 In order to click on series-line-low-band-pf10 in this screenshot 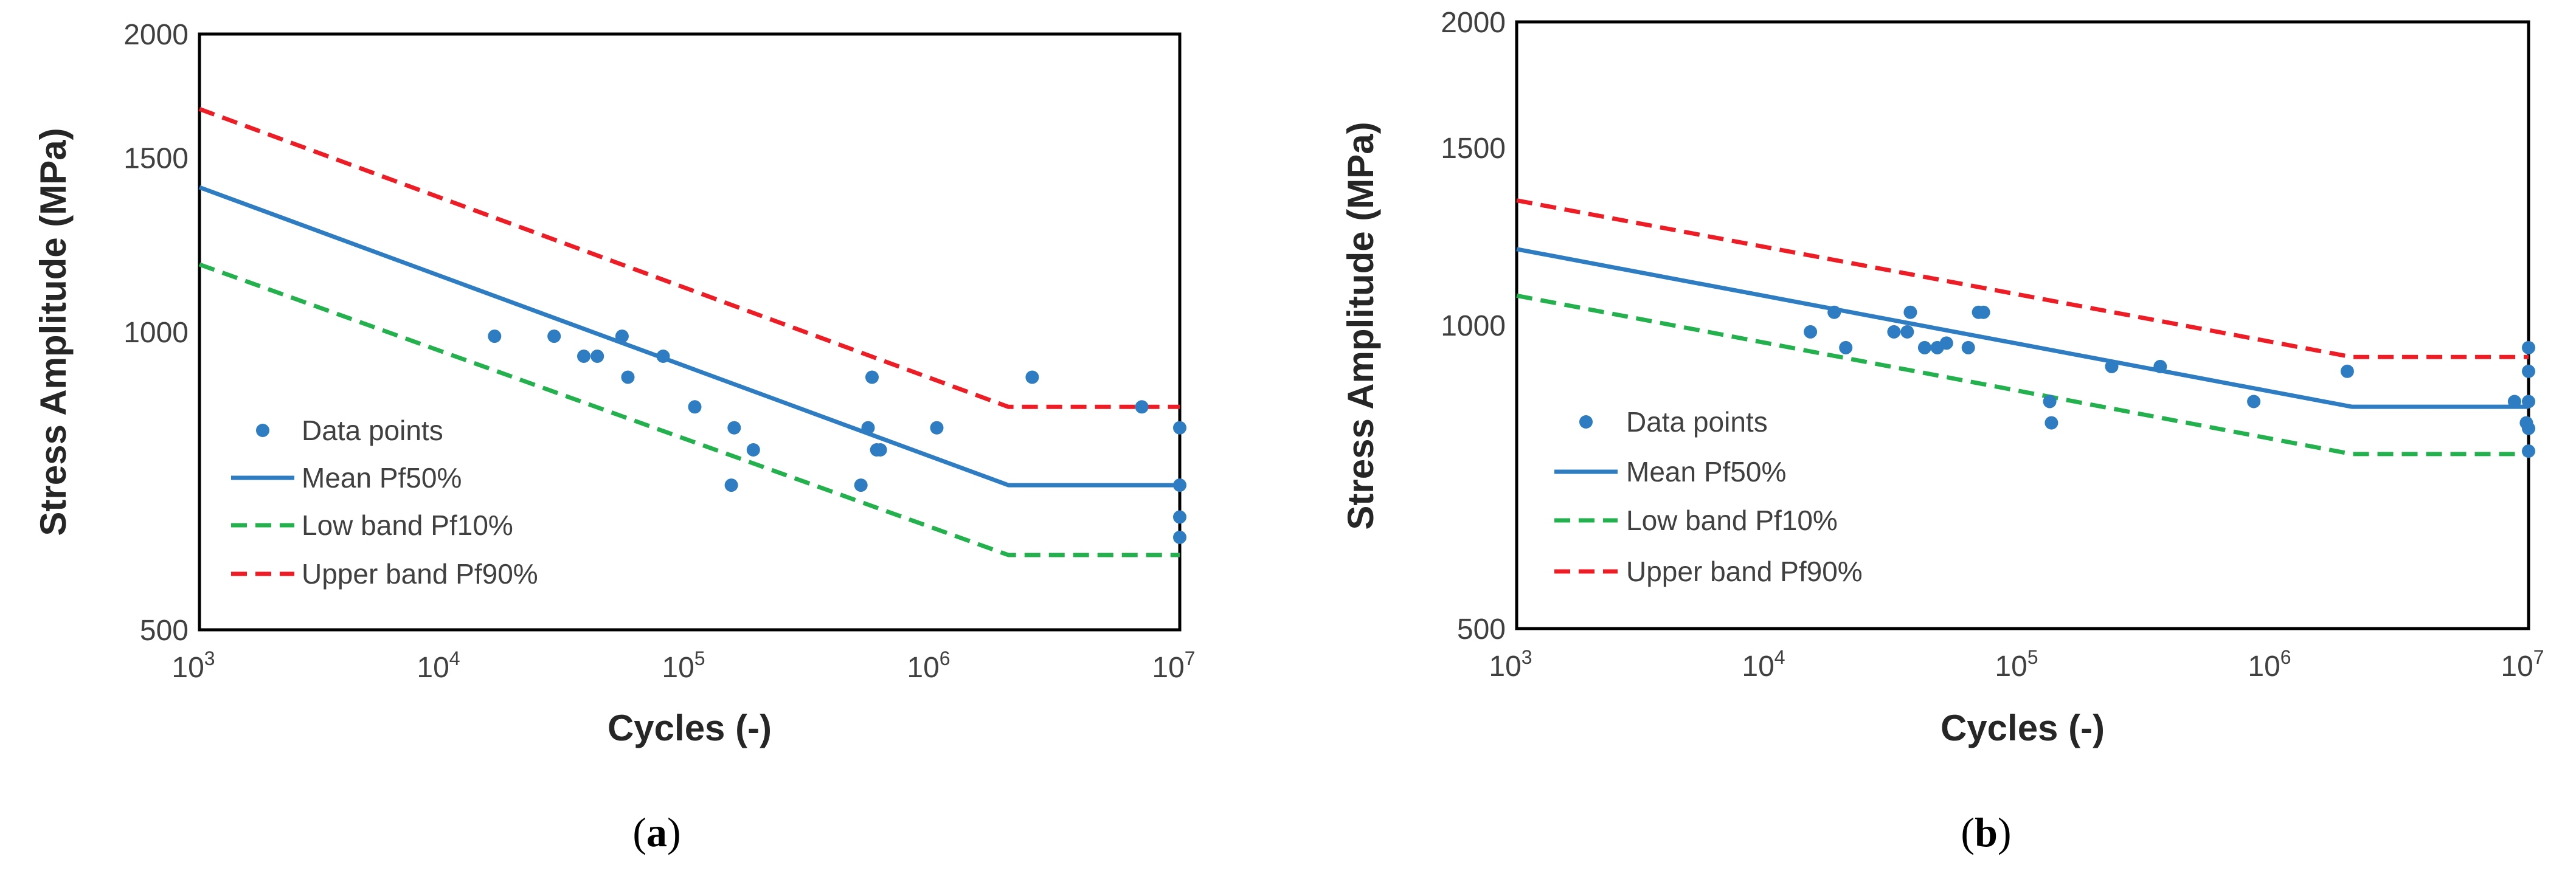, I will do `click(689, 409)`.